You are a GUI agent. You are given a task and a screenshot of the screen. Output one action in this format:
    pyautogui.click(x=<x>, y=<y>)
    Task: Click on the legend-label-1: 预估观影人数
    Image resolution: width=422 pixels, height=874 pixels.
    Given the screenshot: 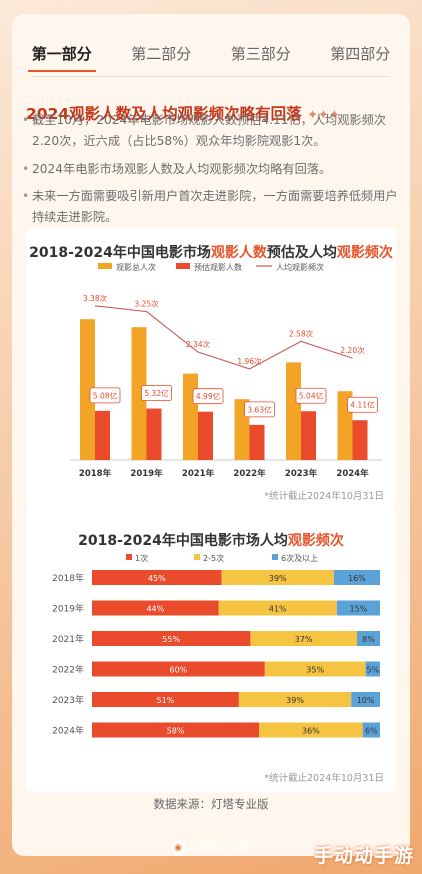 What is the action you would take?
    pyautogui.click(x=218, y=267)
    